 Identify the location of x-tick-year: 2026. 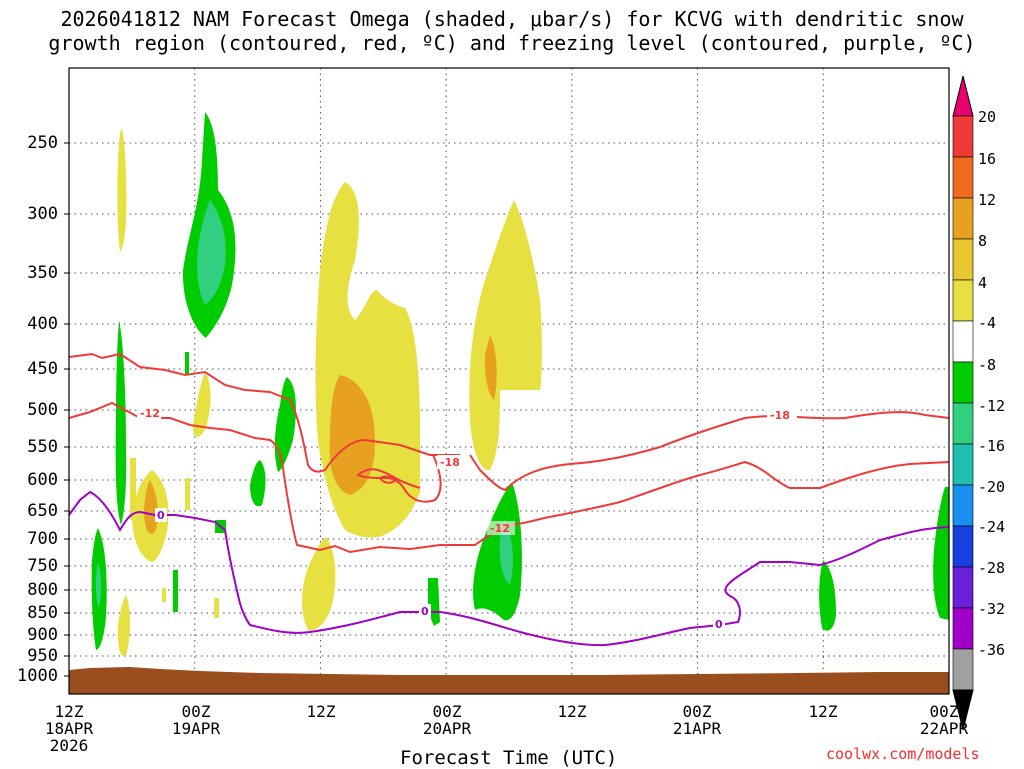
(69, 745).